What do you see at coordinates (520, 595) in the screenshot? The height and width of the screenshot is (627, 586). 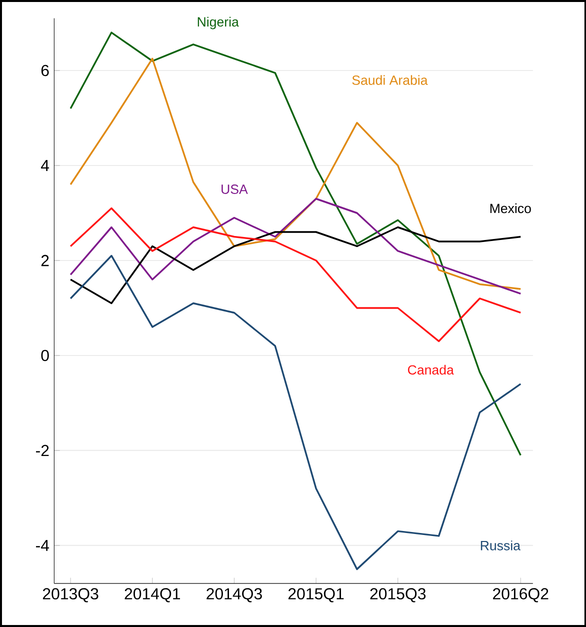 I see `x-tick-label: 2016Q2` at bounding box center [520, 595].